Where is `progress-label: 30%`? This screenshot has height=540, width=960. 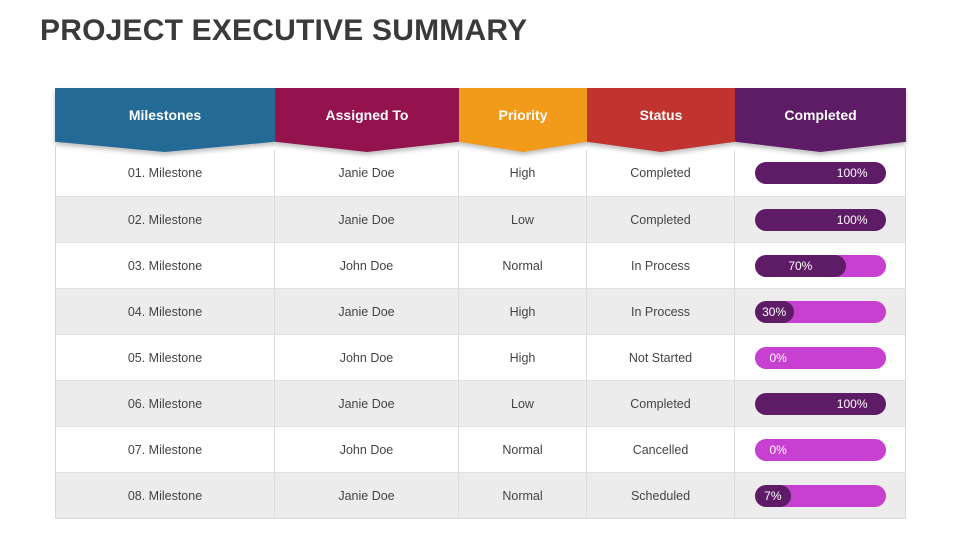
progress-label: 30% is located at coordinates (774, 311).